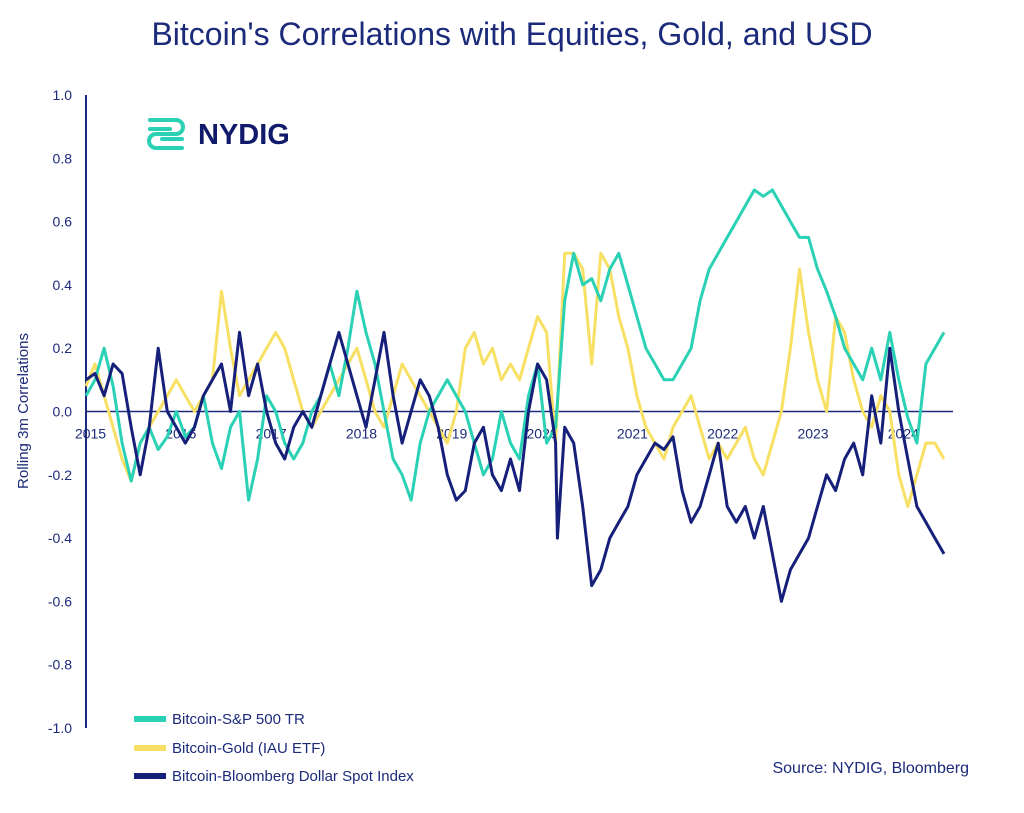  What do you see at coordinates (271, 434) in the screenshot?
I see `x-tick-label: 2017` at bounding box center [271, 434].